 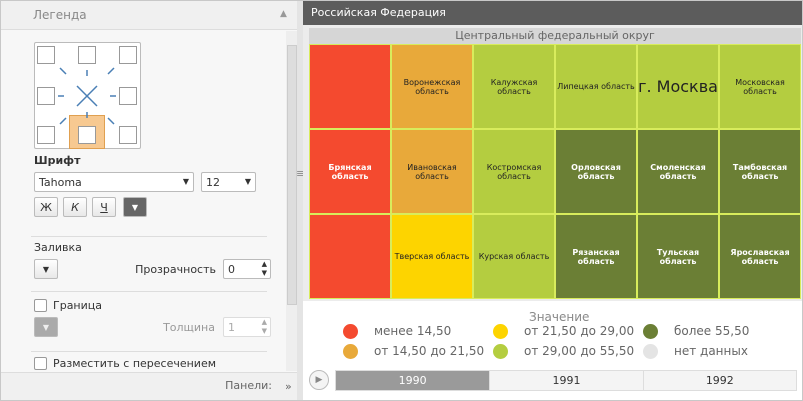 What do you see at coordinates (78, 305) in the screenshot?
I see `border-label: Граница` at bounding box center [78, 305].